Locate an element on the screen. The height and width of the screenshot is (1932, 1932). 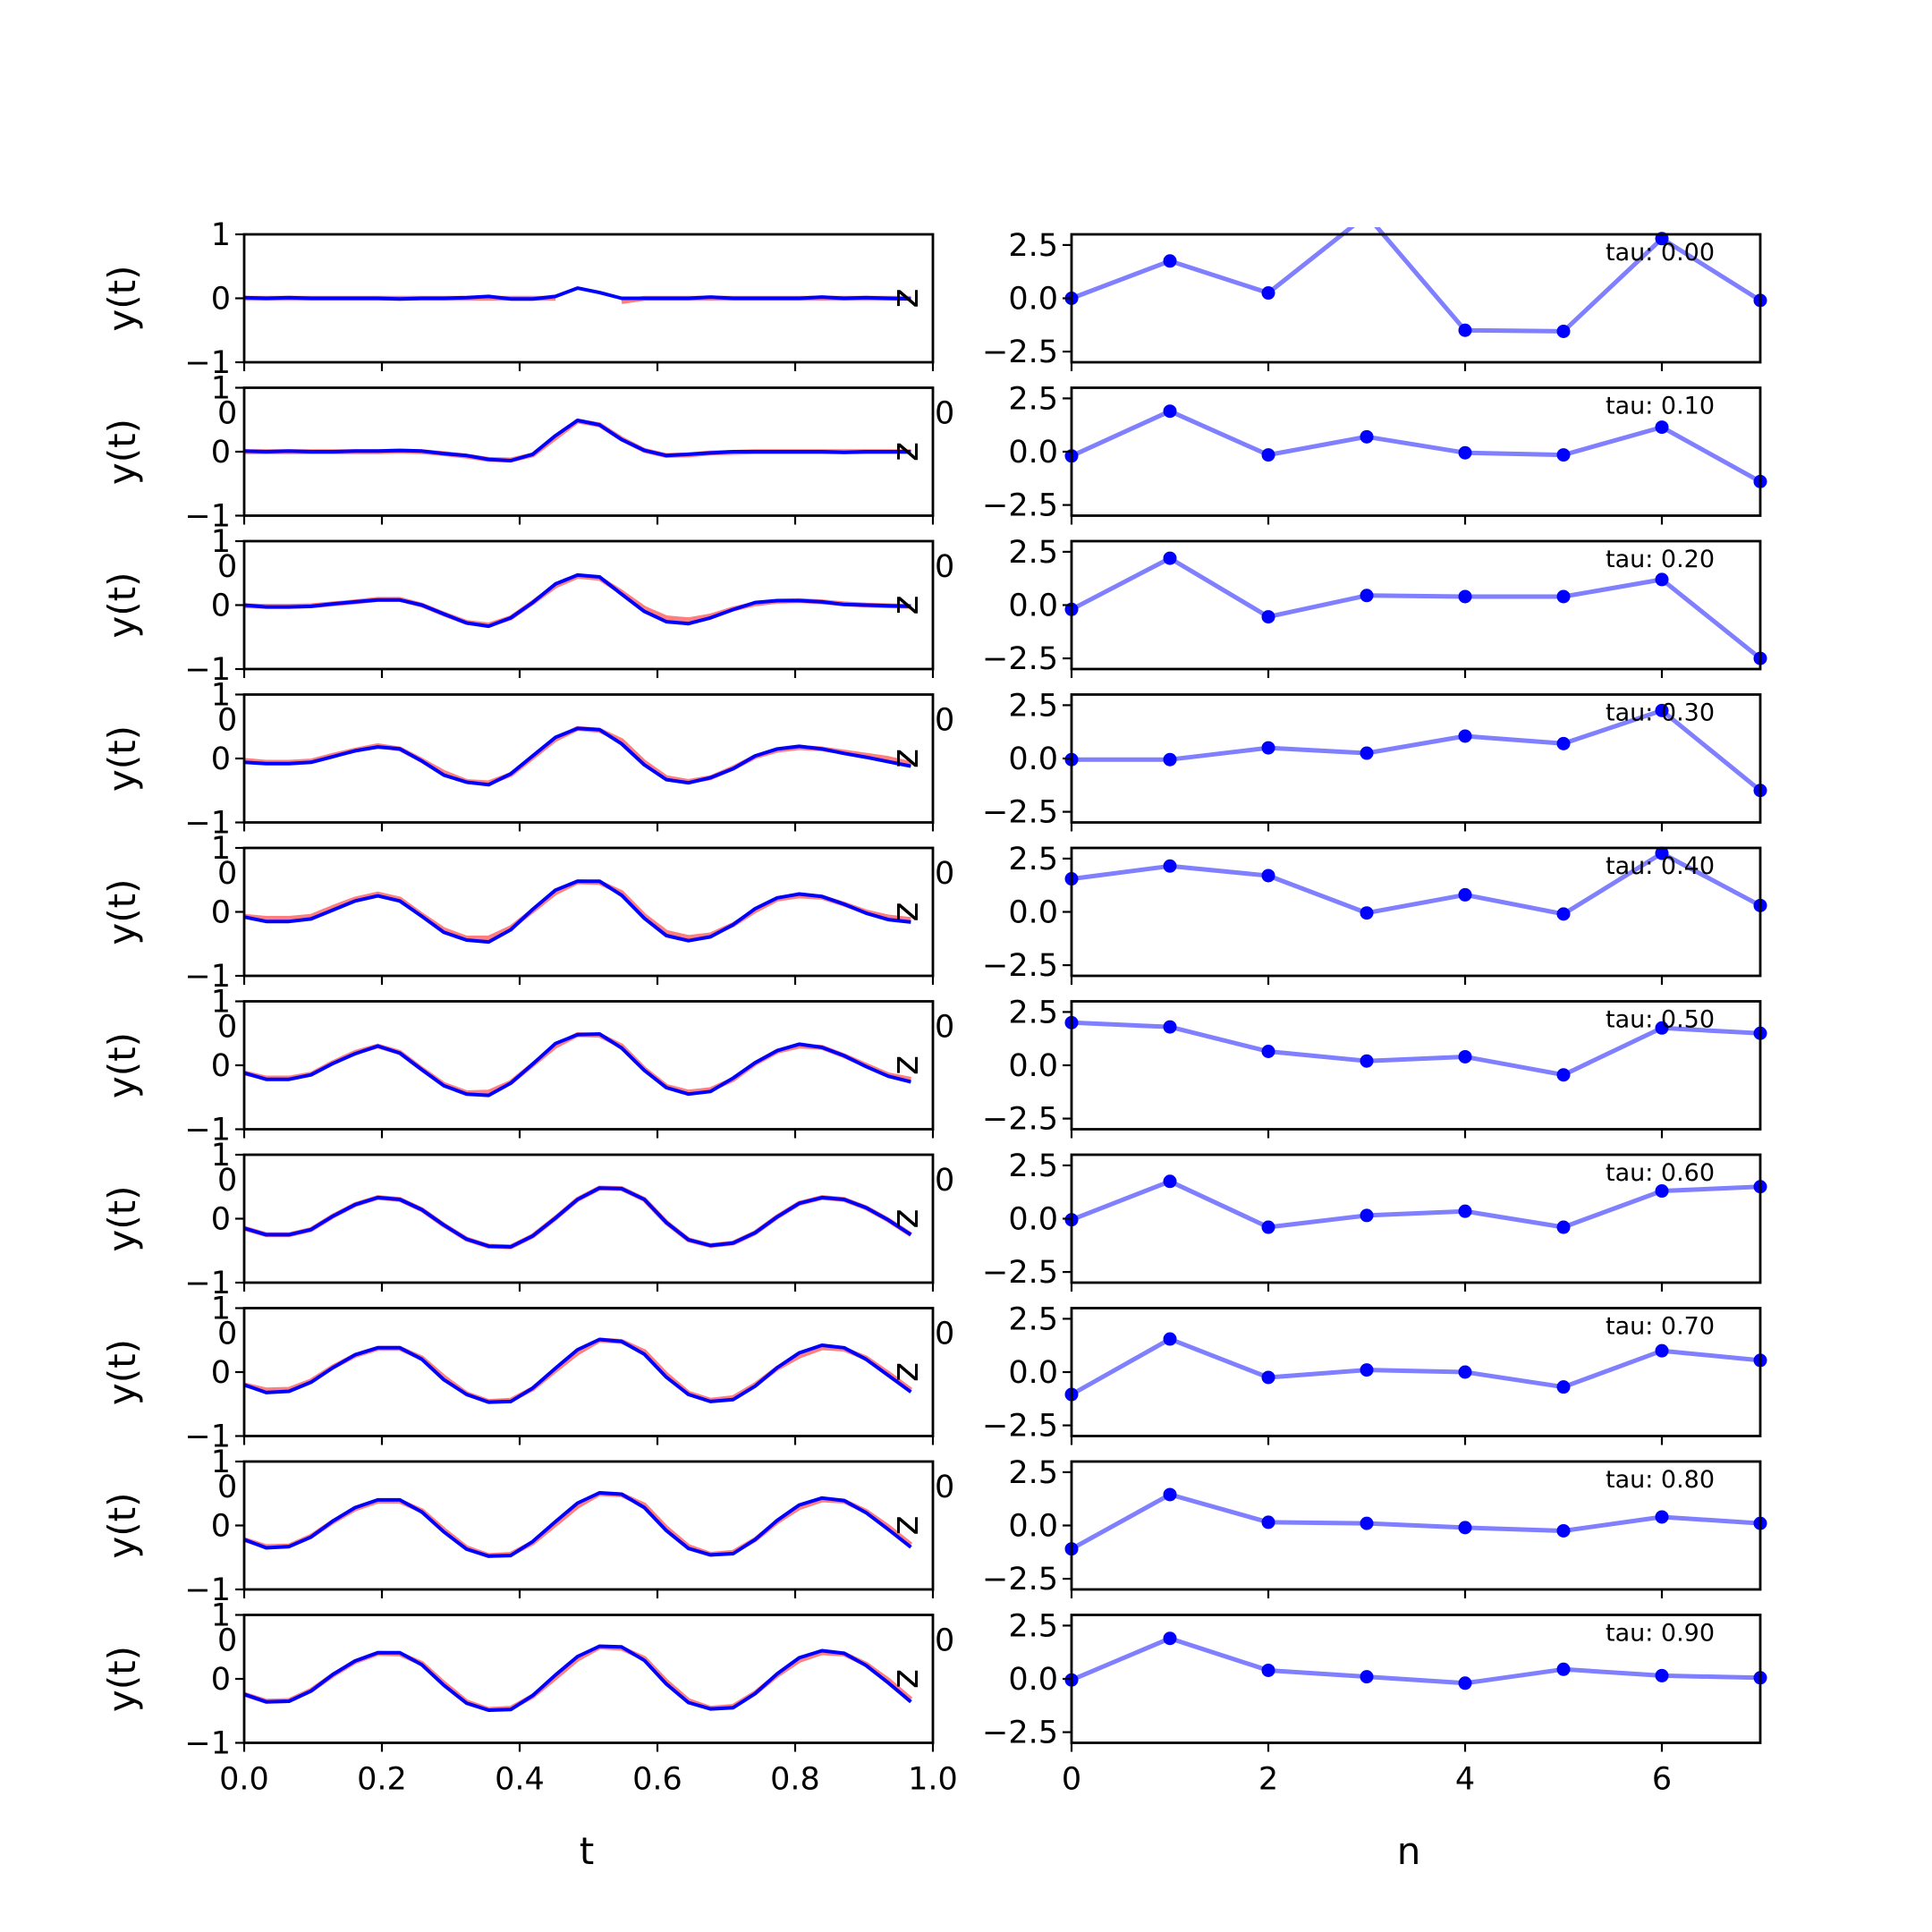
latent-panel-0: −2.5 0.0 2.5 tau: 0.00 is located at coordinates (1374, 299).